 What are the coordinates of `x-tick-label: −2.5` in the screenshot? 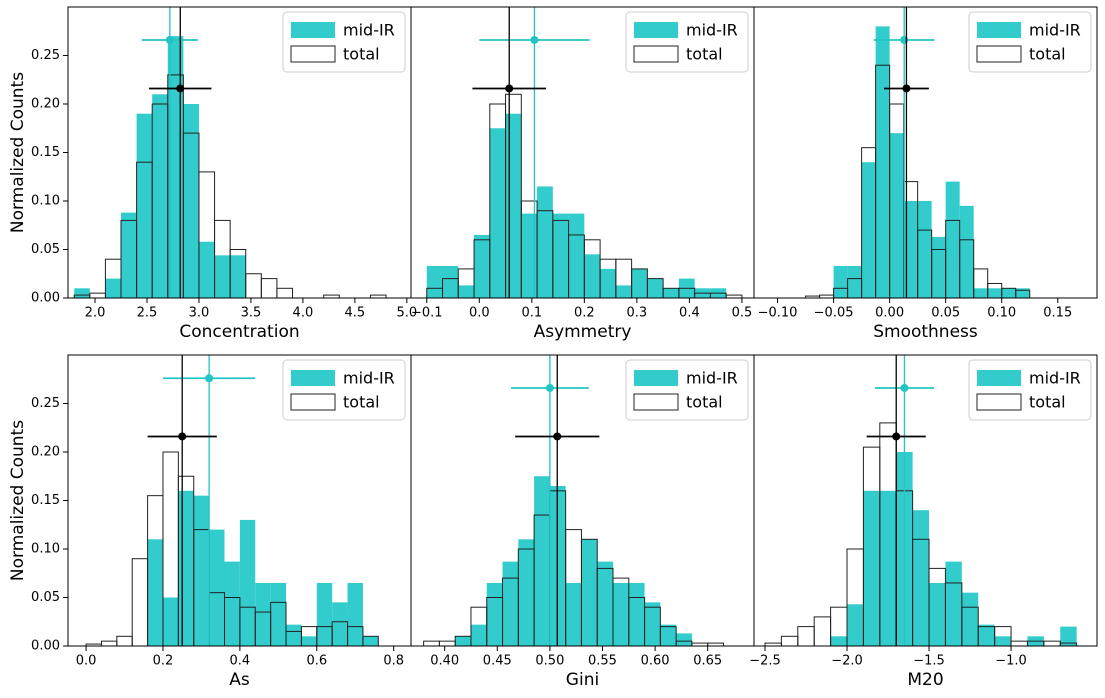 It's located at (765, 661).